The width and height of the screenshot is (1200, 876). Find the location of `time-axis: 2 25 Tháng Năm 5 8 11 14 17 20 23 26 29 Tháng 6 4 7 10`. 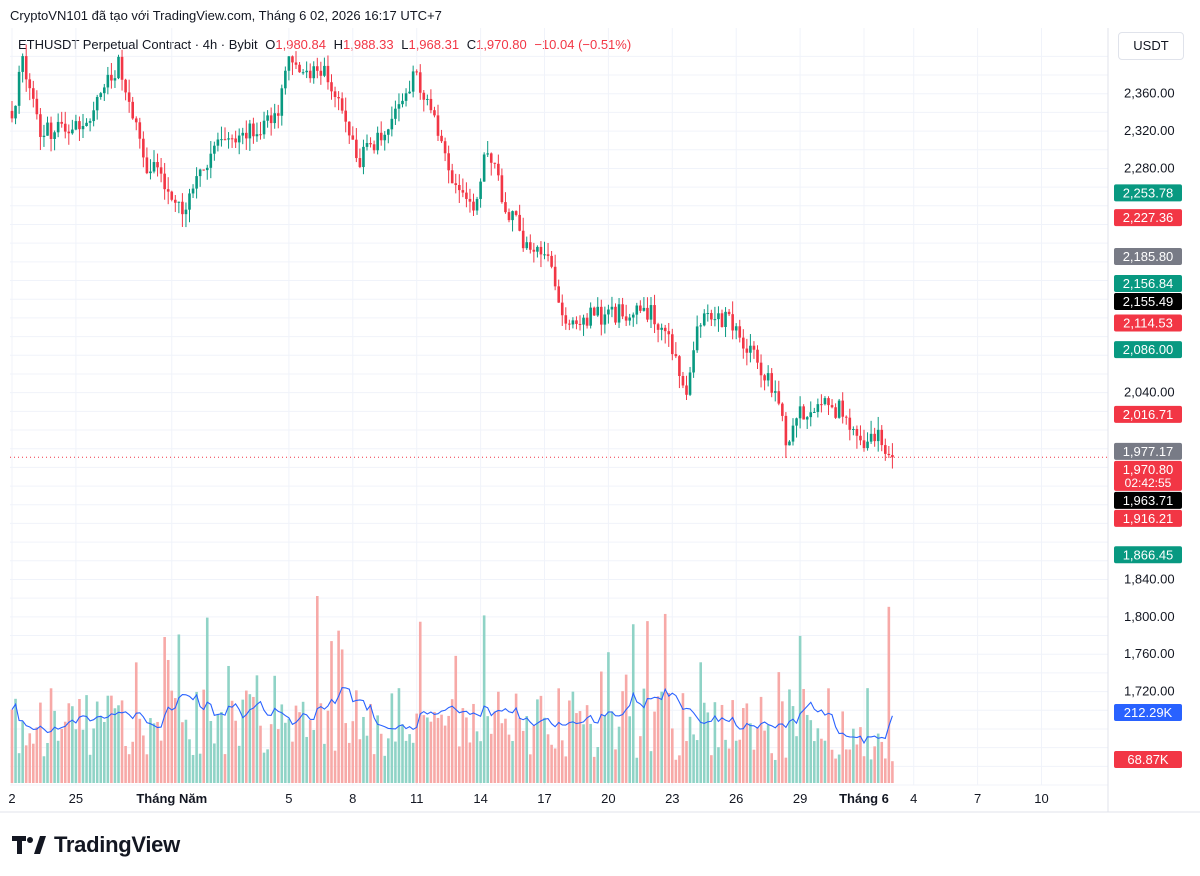

time-axis: 2 25 Tháng Năm 5 8 11 14 17 20 23 26 29 Tháng 6 4 7 10 is located at coordinates (600, 802).